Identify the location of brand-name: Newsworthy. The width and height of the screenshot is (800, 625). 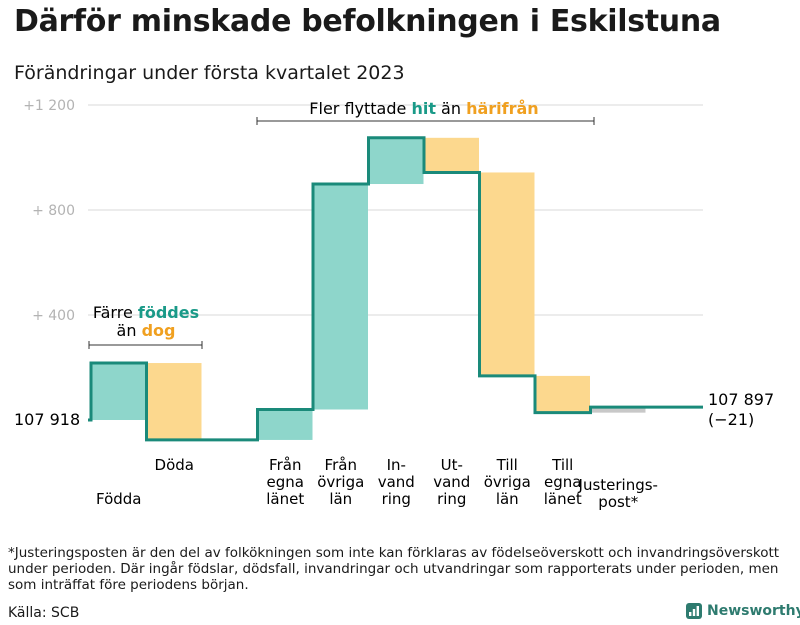
(753, 611).